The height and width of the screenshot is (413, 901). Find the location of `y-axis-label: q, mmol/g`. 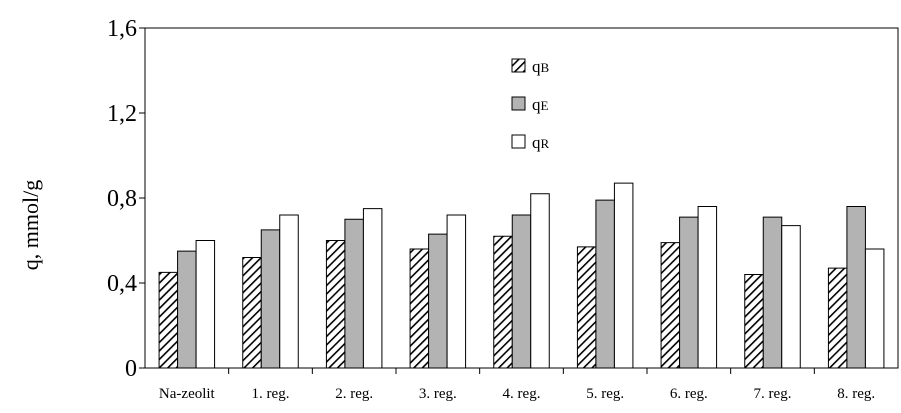

y-axis-label: q, mmol/g is located at coordinates (30, 225).